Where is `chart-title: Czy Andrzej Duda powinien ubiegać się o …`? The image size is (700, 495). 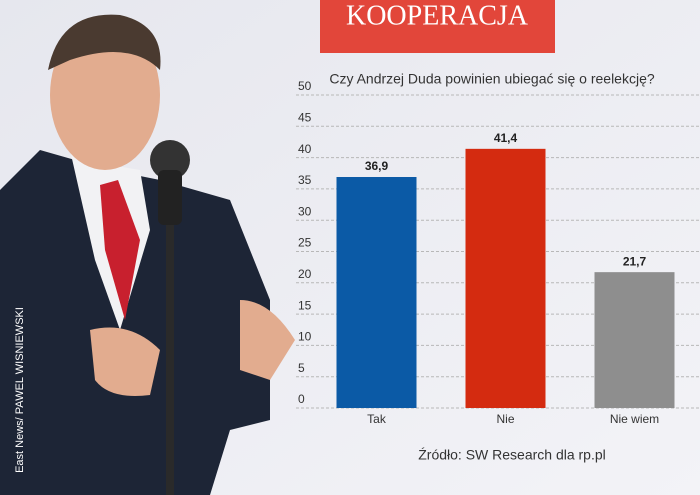
chart-title: Czy Andrzej Duda powinien ubiegać się o … is located at coordinates (492, 79).